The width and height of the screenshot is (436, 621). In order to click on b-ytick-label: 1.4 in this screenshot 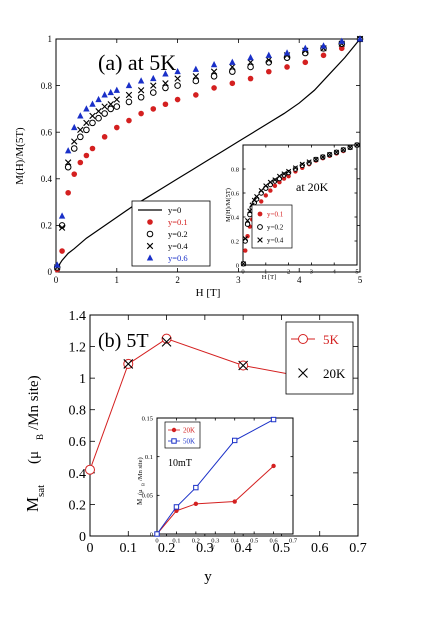, I will do `click(78, 316)`.